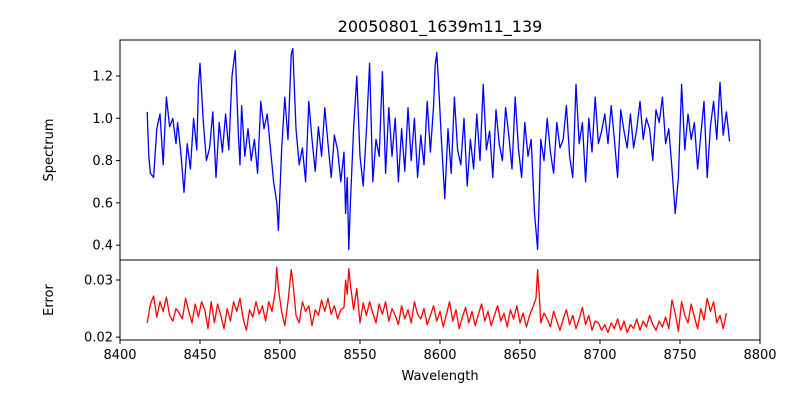 The image size is (800, 400). I want to click on spectrum-panel-y-tick-label: 0.6, so click(102, 203).